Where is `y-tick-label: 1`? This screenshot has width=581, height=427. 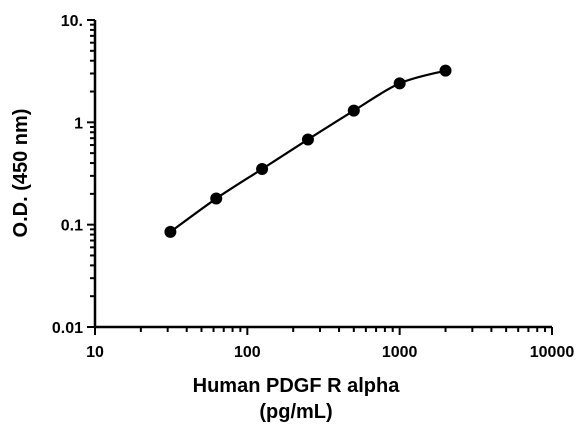
y-tick-label: 1 is located at coordinates (78, 123).